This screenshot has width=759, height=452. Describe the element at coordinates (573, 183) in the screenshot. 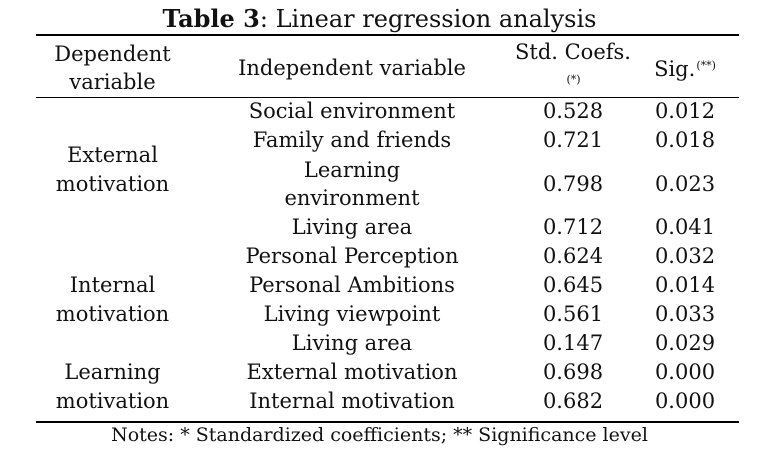

I see `coef-cell: 0.798` at that location.